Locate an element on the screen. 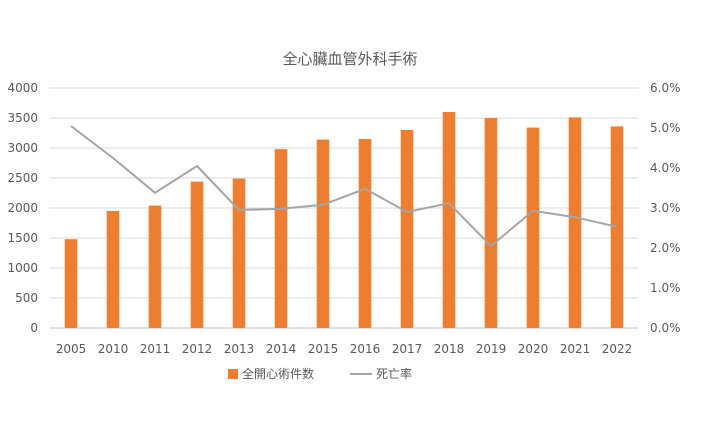 Image resolution: width=704 pixels, height=426 pixels. y-left-tick-label: 3000 is located at coordinates (22, 148).